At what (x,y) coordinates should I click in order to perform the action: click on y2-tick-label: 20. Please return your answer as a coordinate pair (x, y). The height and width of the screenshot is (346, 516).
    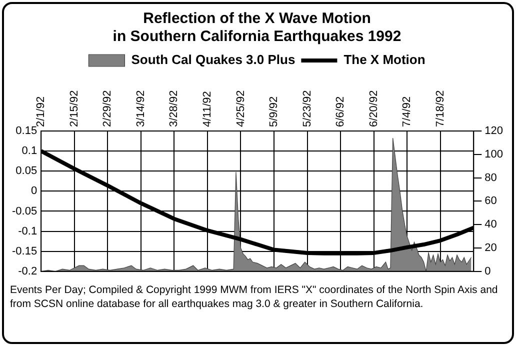
    Looking at the image, I should click on (490, 248).